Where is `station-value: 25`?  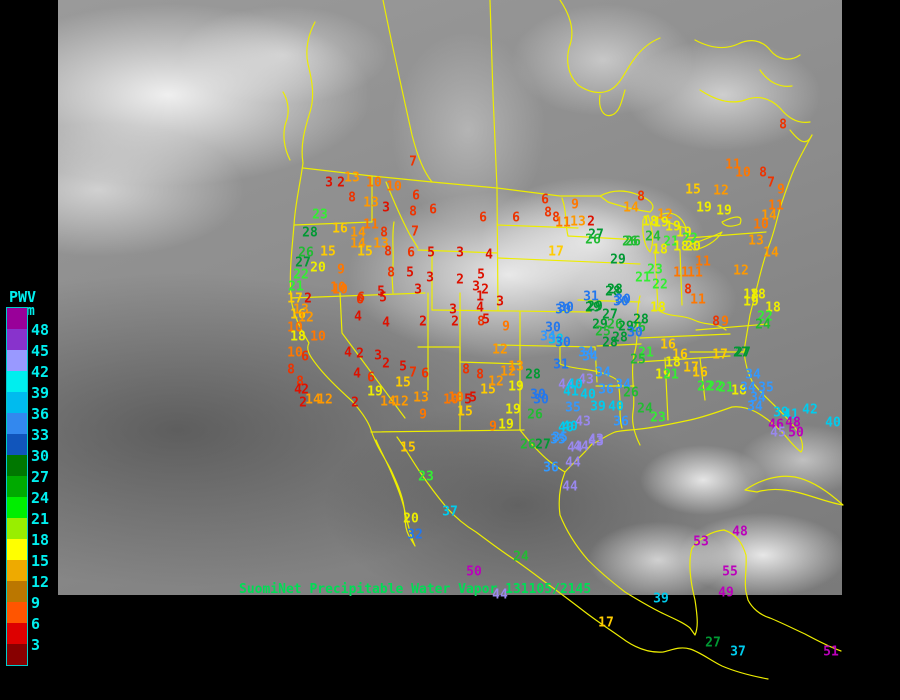
station-value: 25 is located at coordinates (638, 360).